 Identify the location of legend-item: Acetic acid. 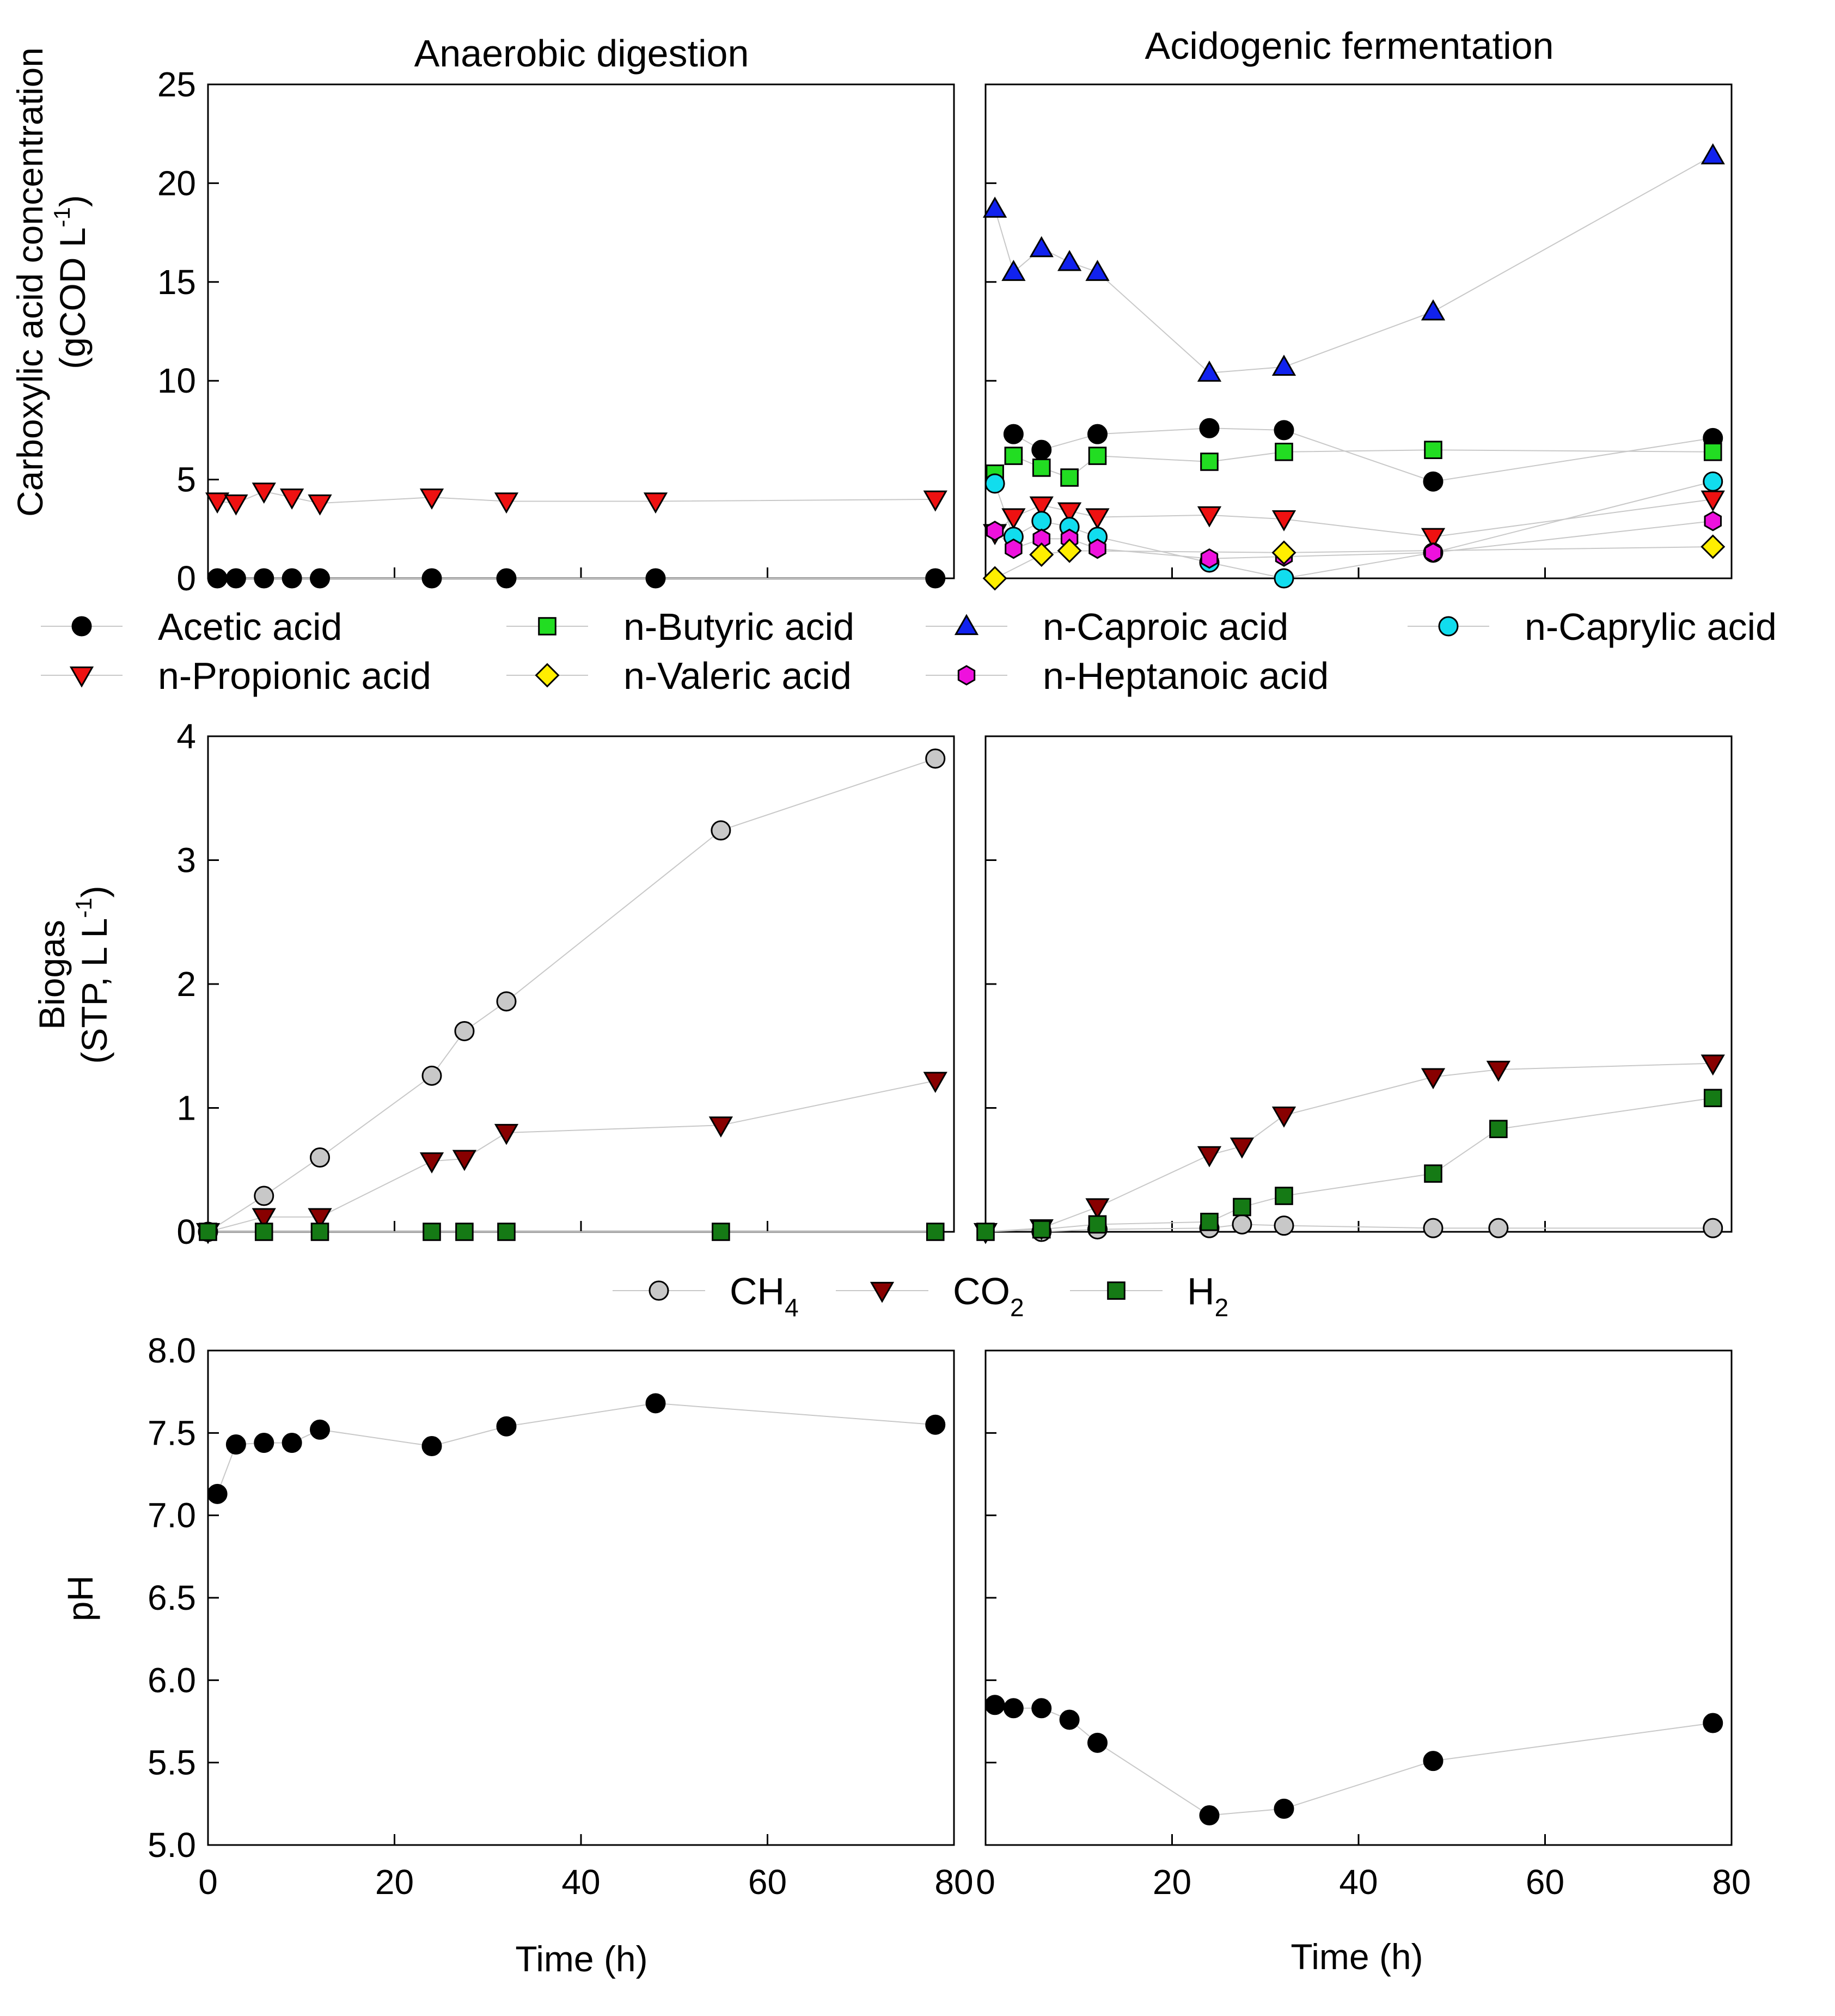
(191, 627).